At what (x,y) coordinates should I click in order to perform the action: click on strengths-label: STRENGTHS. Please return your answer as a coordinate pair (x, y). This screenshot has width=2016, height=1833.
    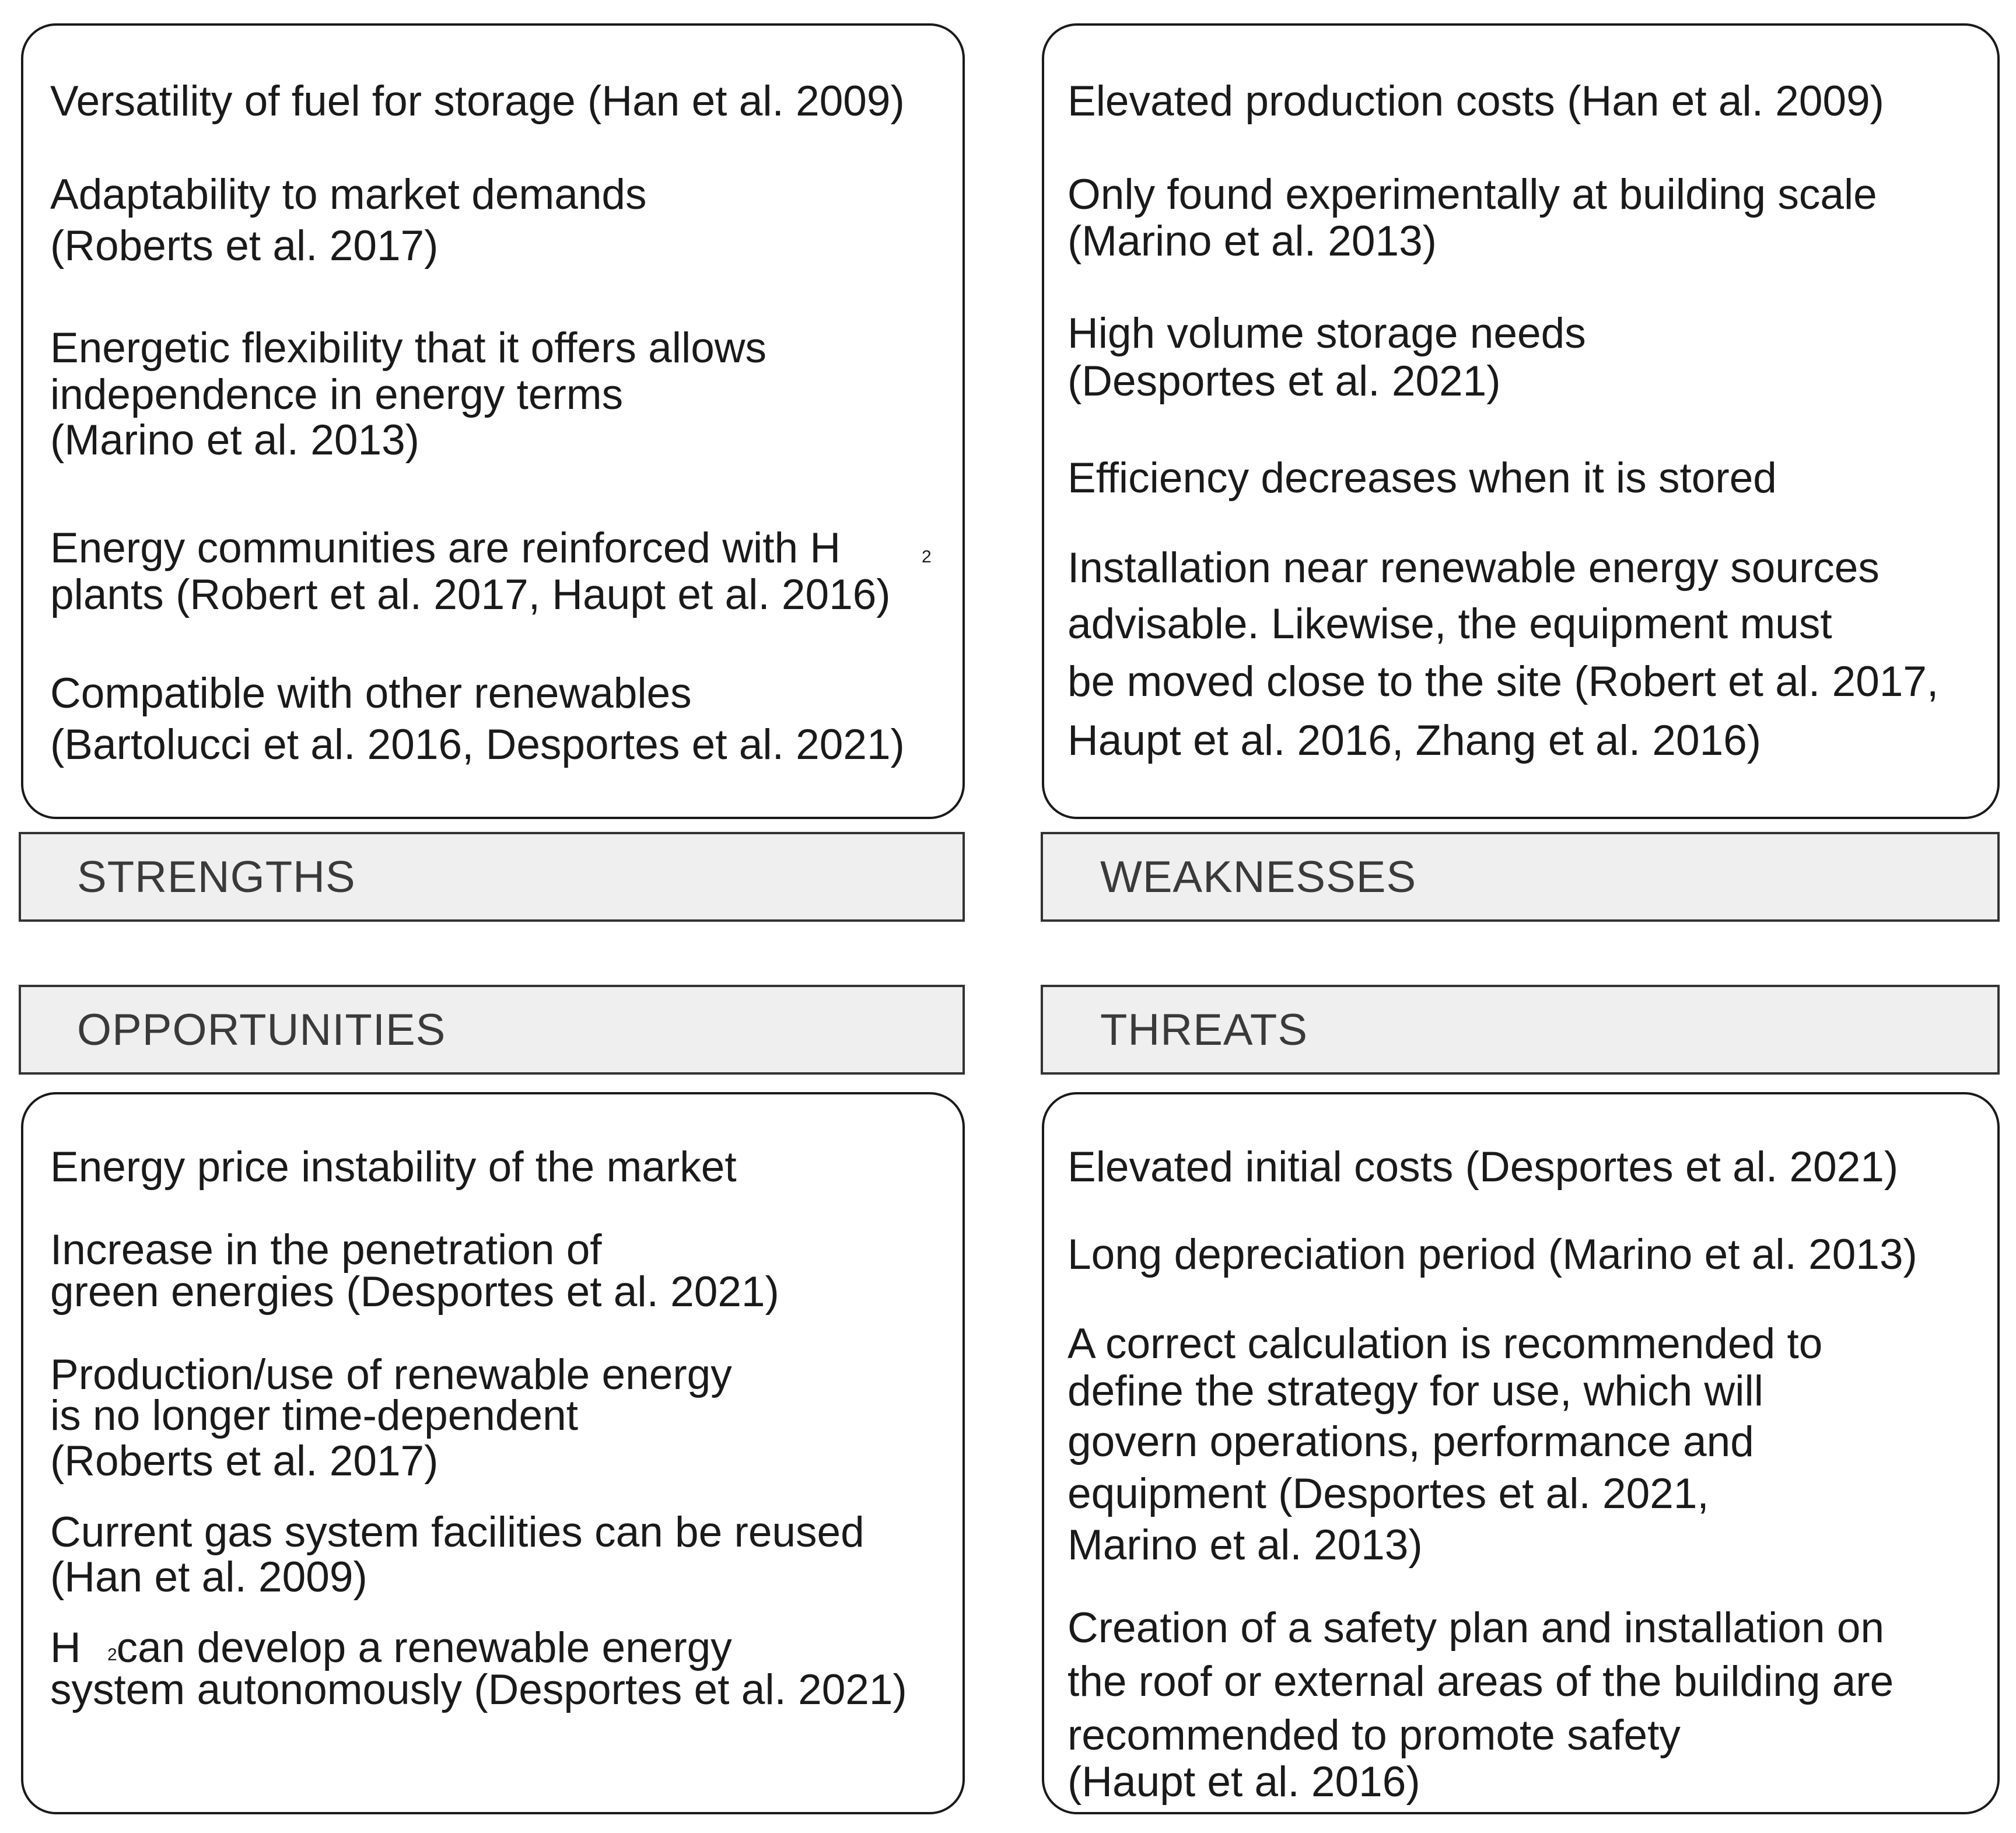
    Looking at the image, I should click on (492, 877).